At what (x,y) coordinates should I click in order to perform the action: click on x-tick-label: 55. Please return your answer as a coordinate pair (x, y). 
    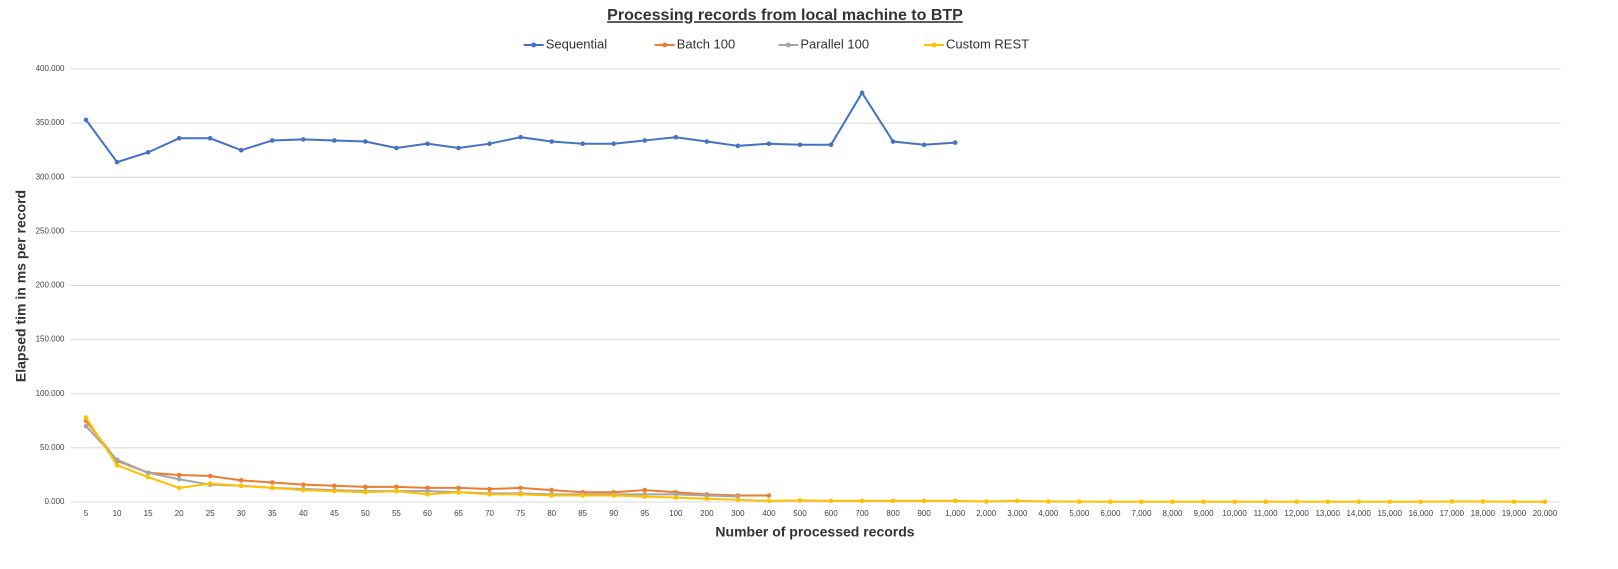
    Looking at the image, I should click on (396, 513).